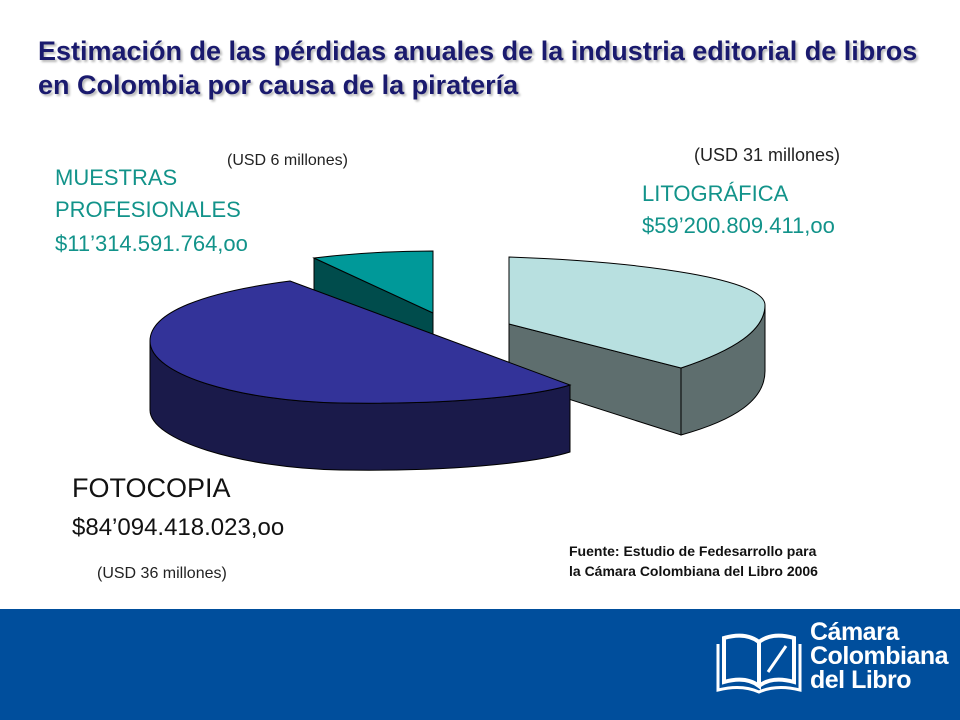 The width and height of the screenshot is (960, 720). What do you see at coordinates (854, 632) in the screenshot?
I see `logo-line1: Cámara` at bounding box center [854, 632].